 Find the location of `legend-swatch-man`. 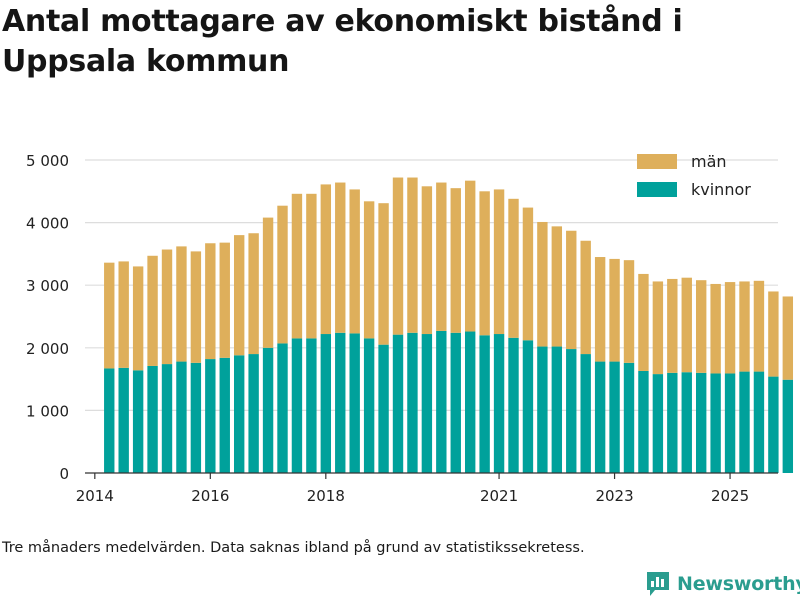

legend-swatch-man is located at coordinates (657, 161).